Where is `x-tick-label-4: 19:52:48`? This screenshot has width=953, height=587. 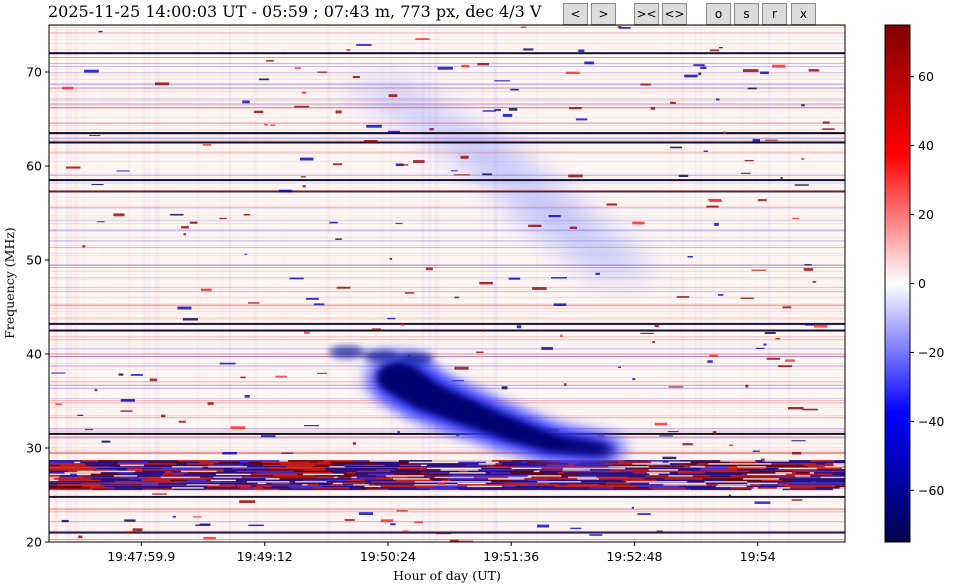 x-tick-label-4: 19:52:48 is located at coordinates (634, 556).